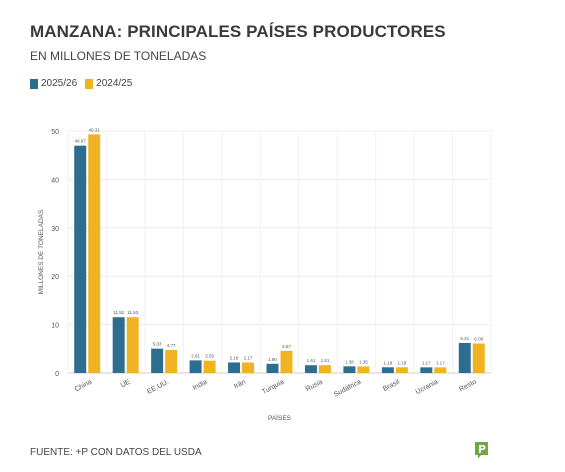 This screenshot has height=472, width=565. I want to click on legend-label-2025-26: 2025/26, so click(59, 83).